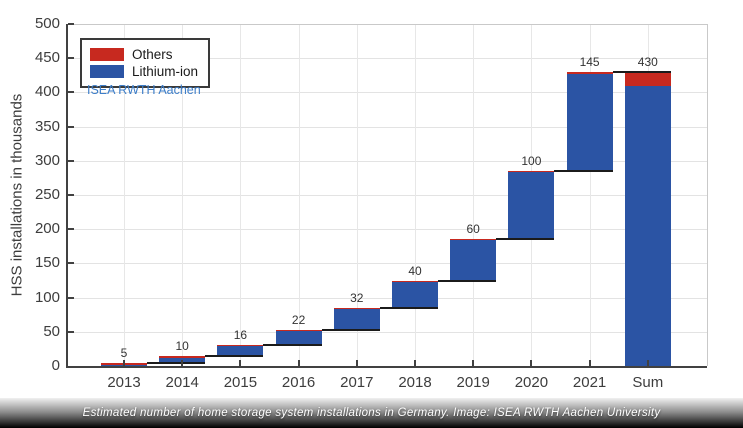  What do you see at coordinates (47, 160) in the screenshot?
I see `y-tick-label: 300` at bounding box center [47, 160].